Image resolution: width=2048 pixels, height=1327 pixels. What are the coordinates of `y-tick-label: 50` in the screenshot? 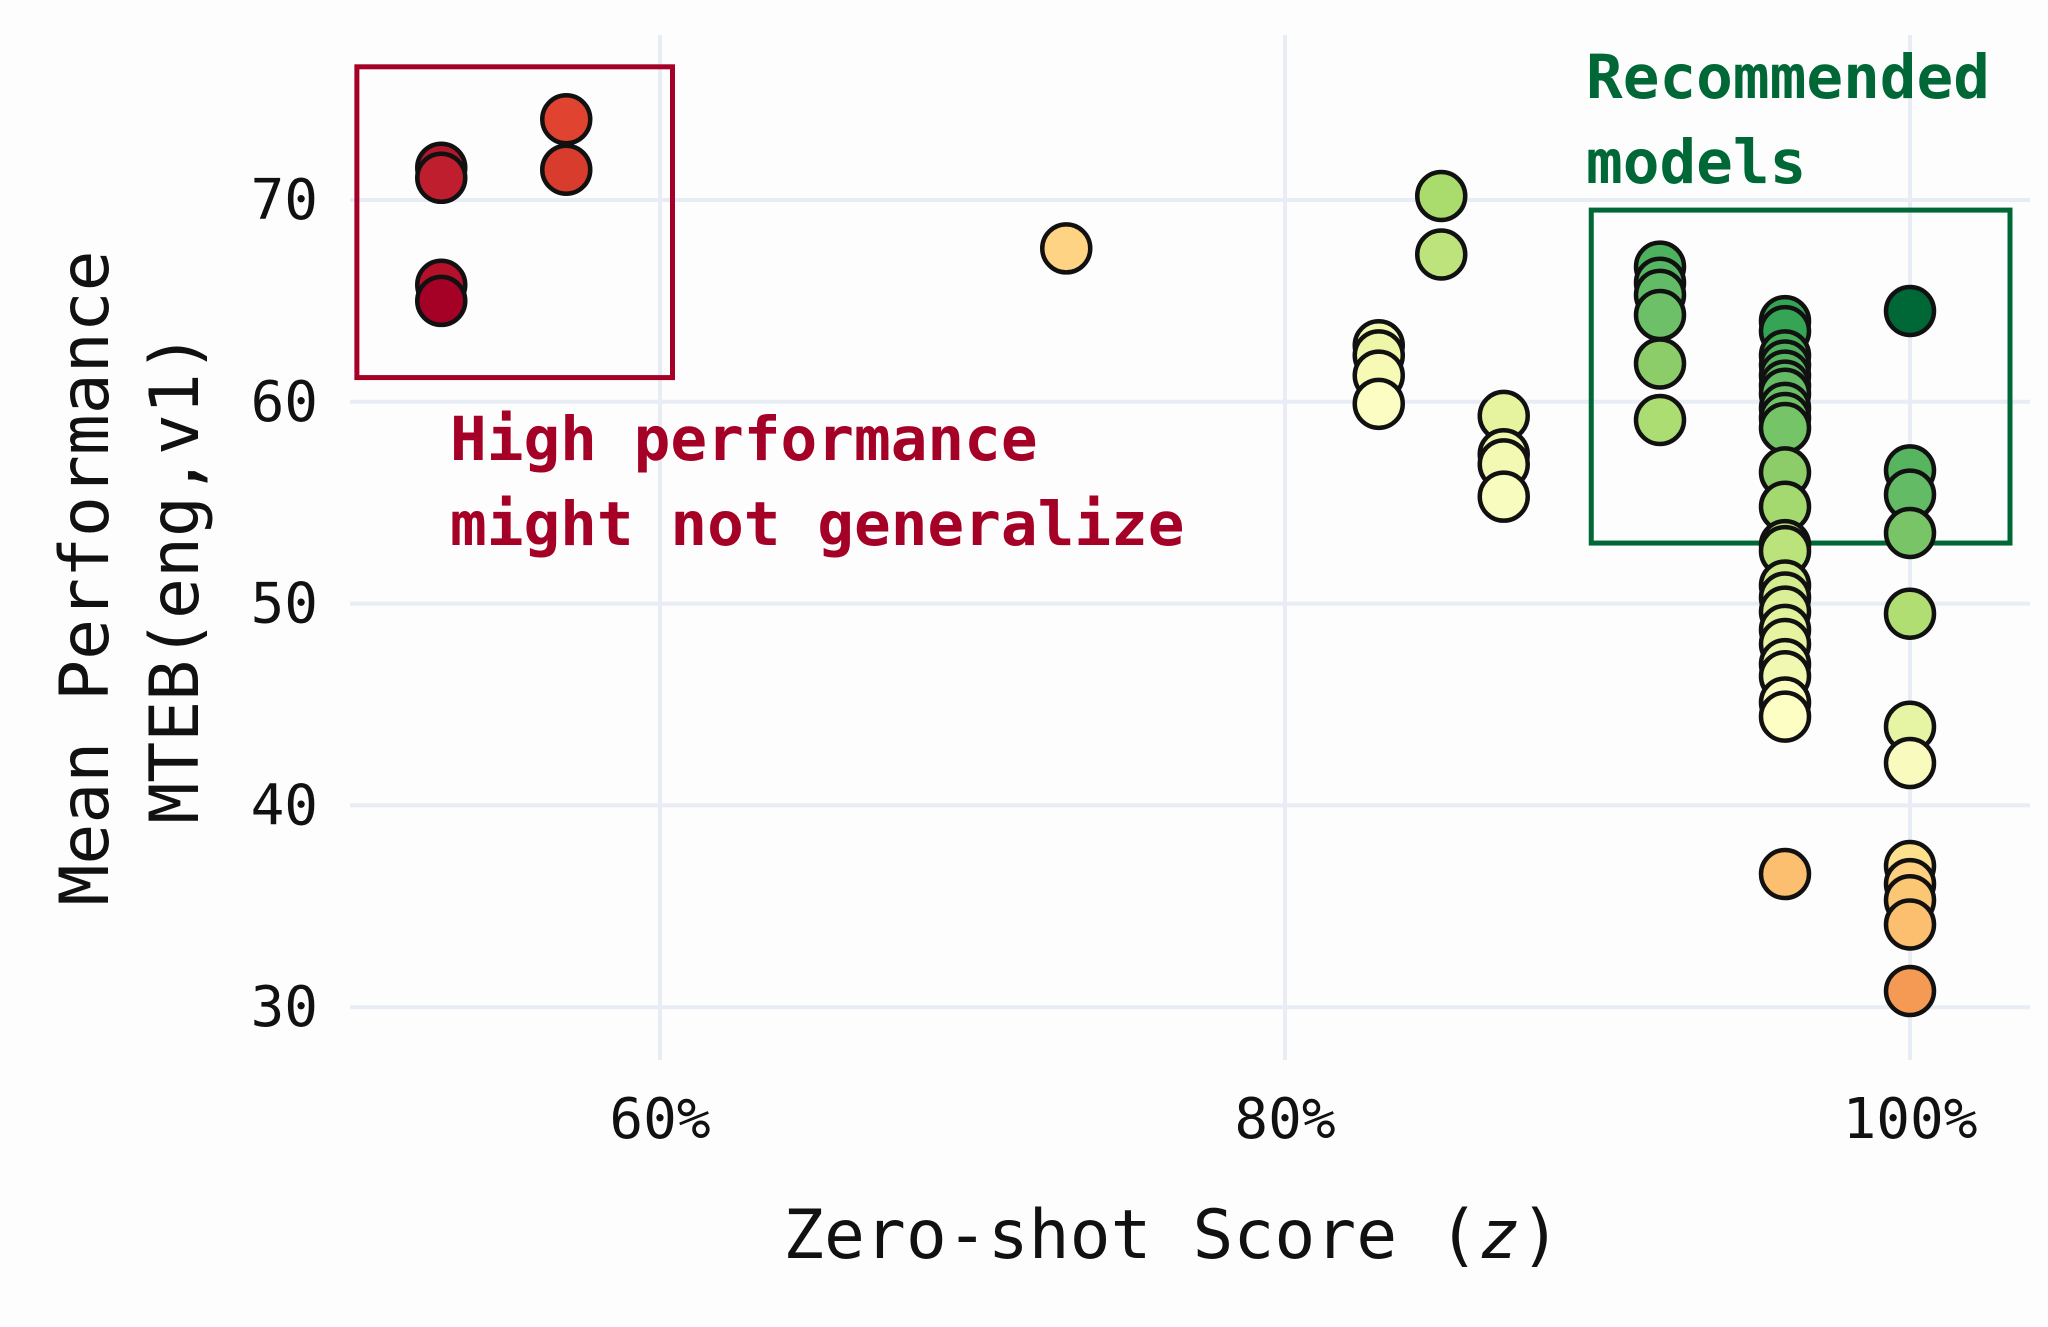 It's located at (284, 604).